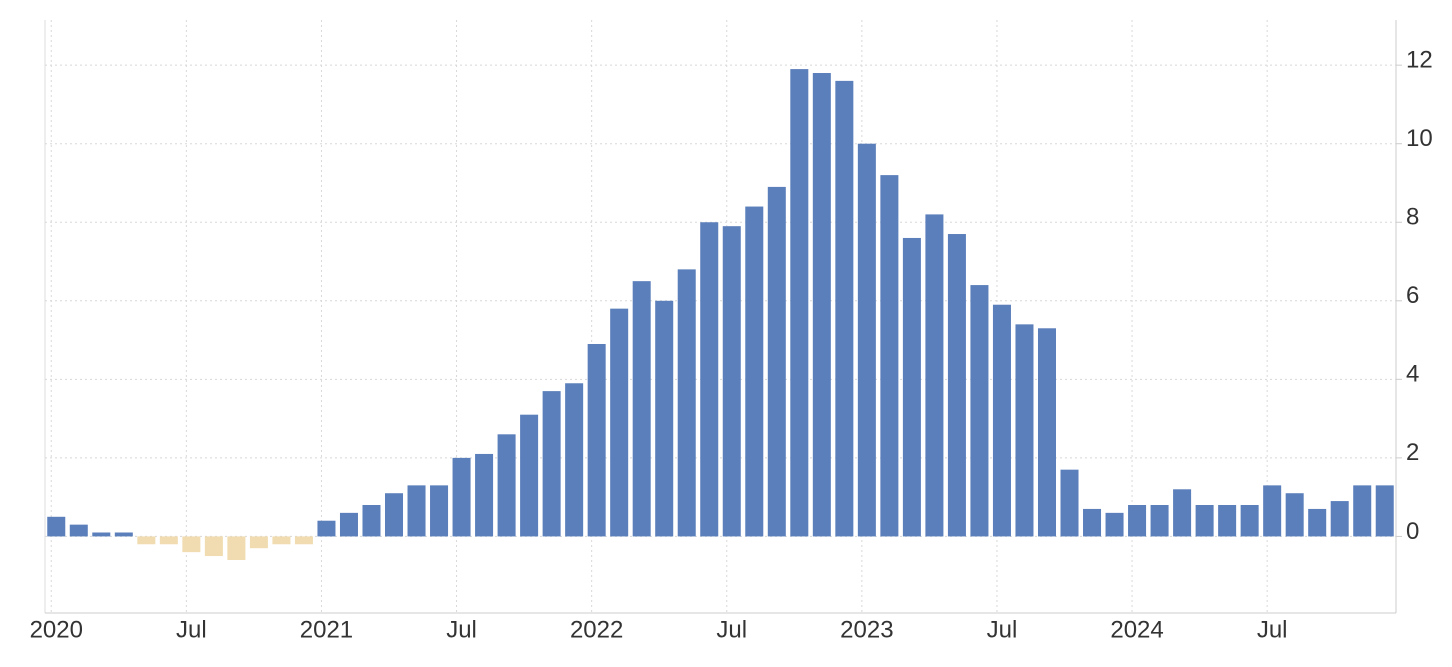  What do you see at coordinates (1412, 217) in the screenshot?
I see `y-tick-label: 8` at bounding box center [1412, 217].